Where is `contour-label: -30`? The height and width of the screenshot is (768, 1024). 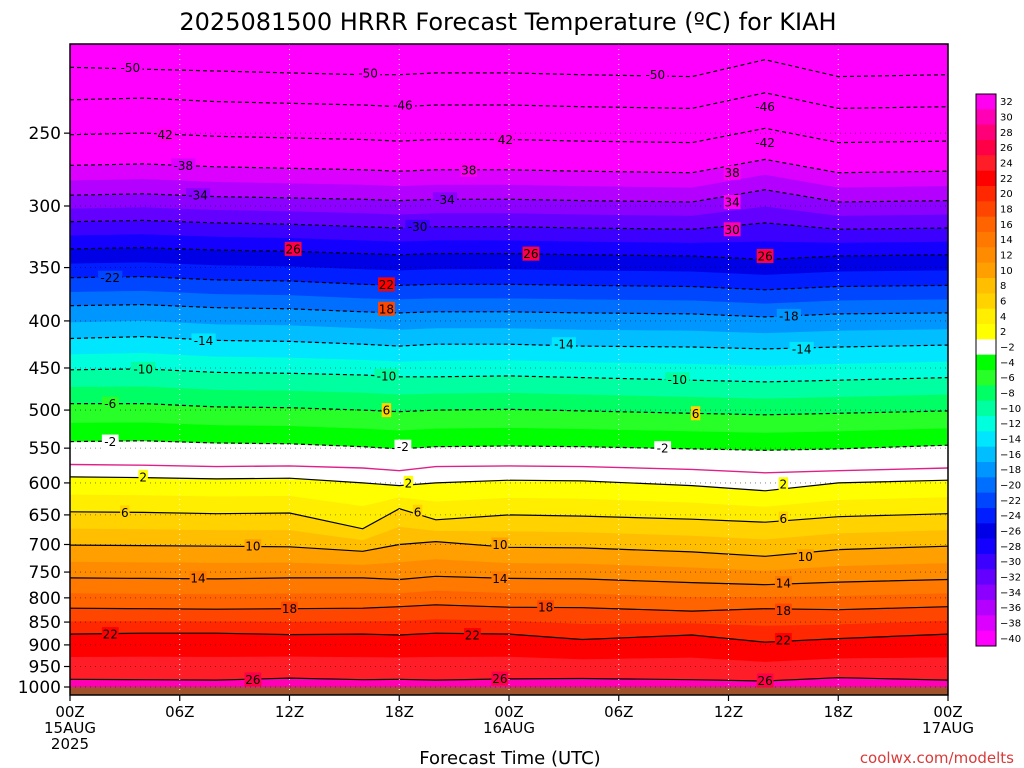 contour-label: -30 is located at coordinates (418, 227).